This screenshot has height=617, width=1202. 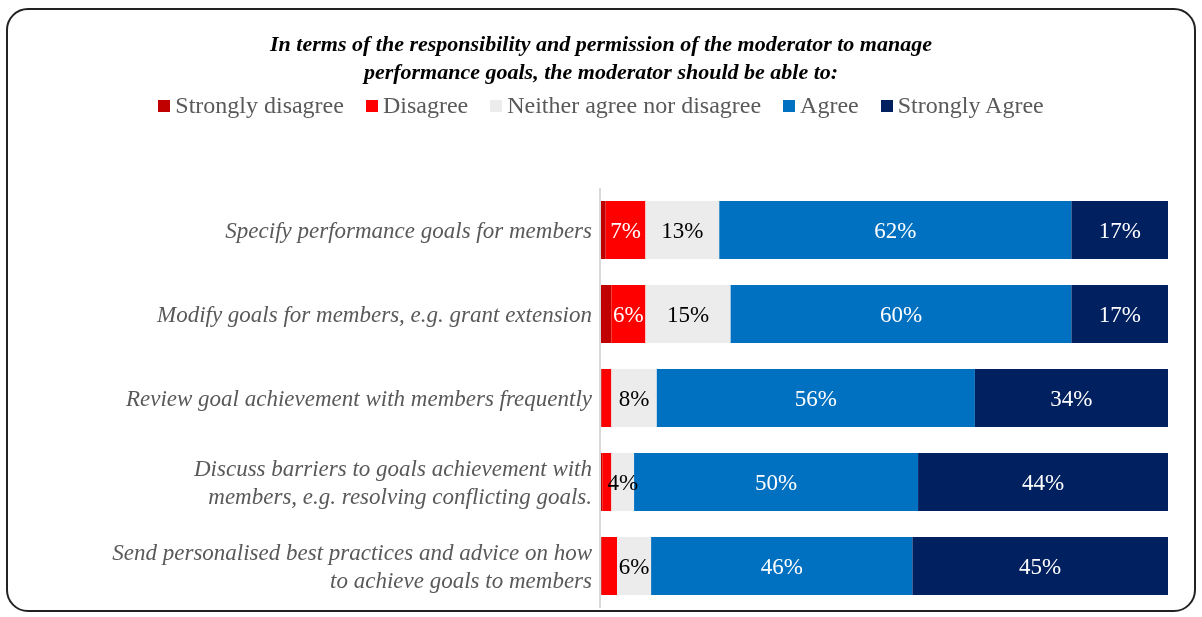 I want to click on data-label: 60%, so click(x=901, y=314).